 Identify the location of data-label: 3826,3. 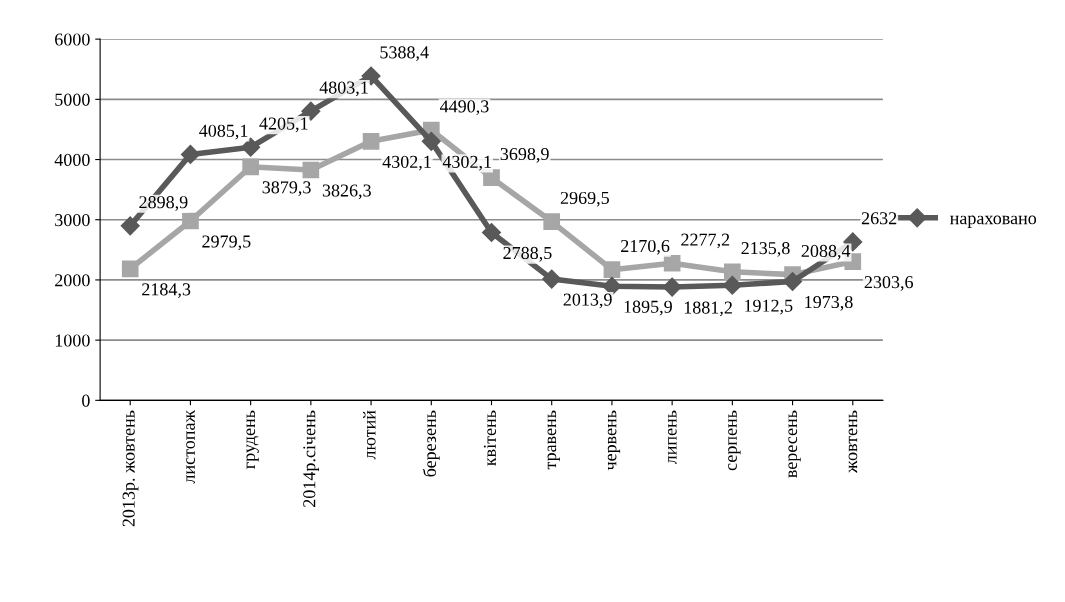
(346, 192).